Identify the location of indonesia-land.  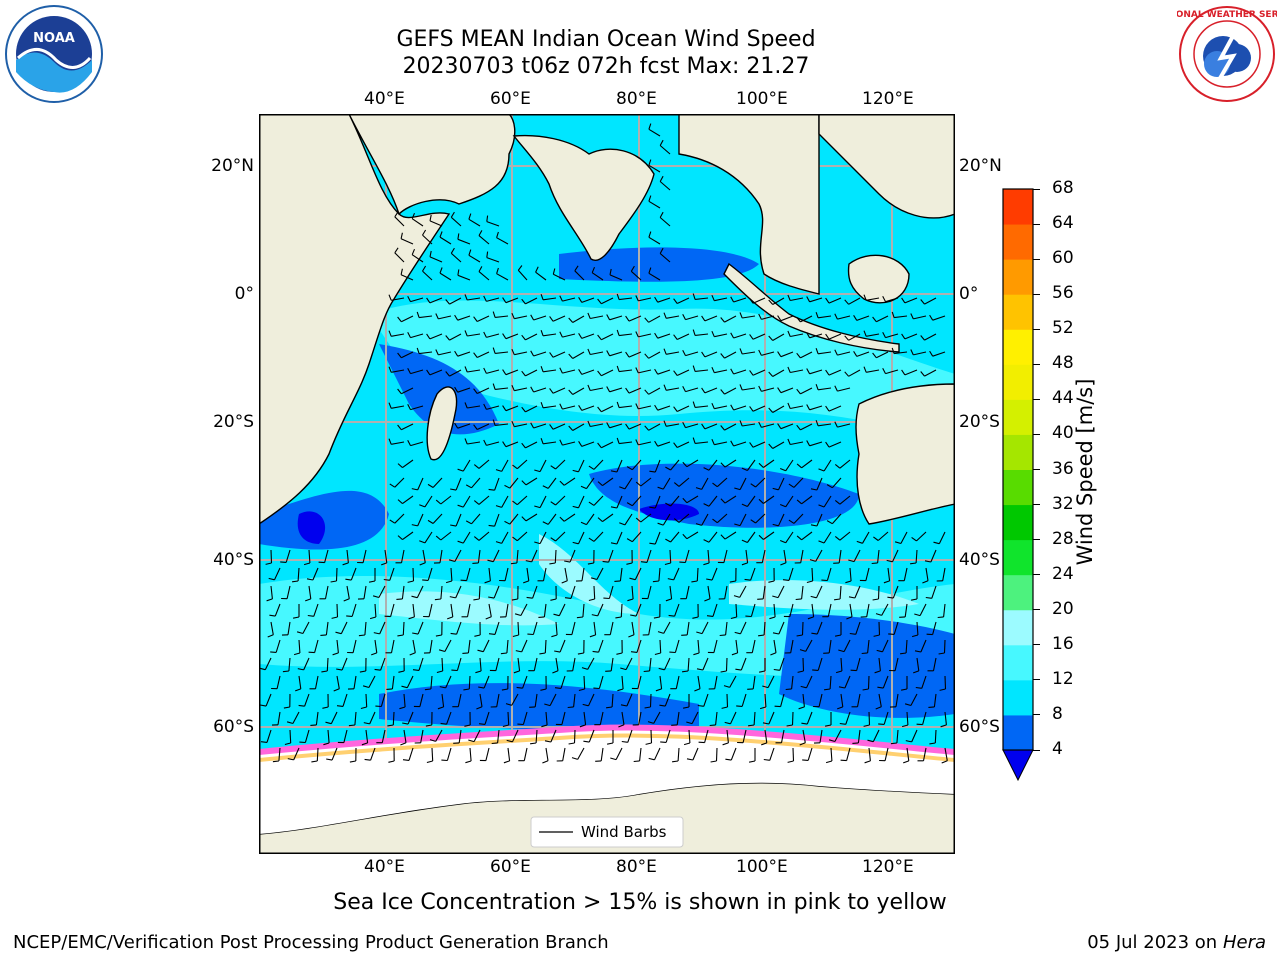
(811, 307).